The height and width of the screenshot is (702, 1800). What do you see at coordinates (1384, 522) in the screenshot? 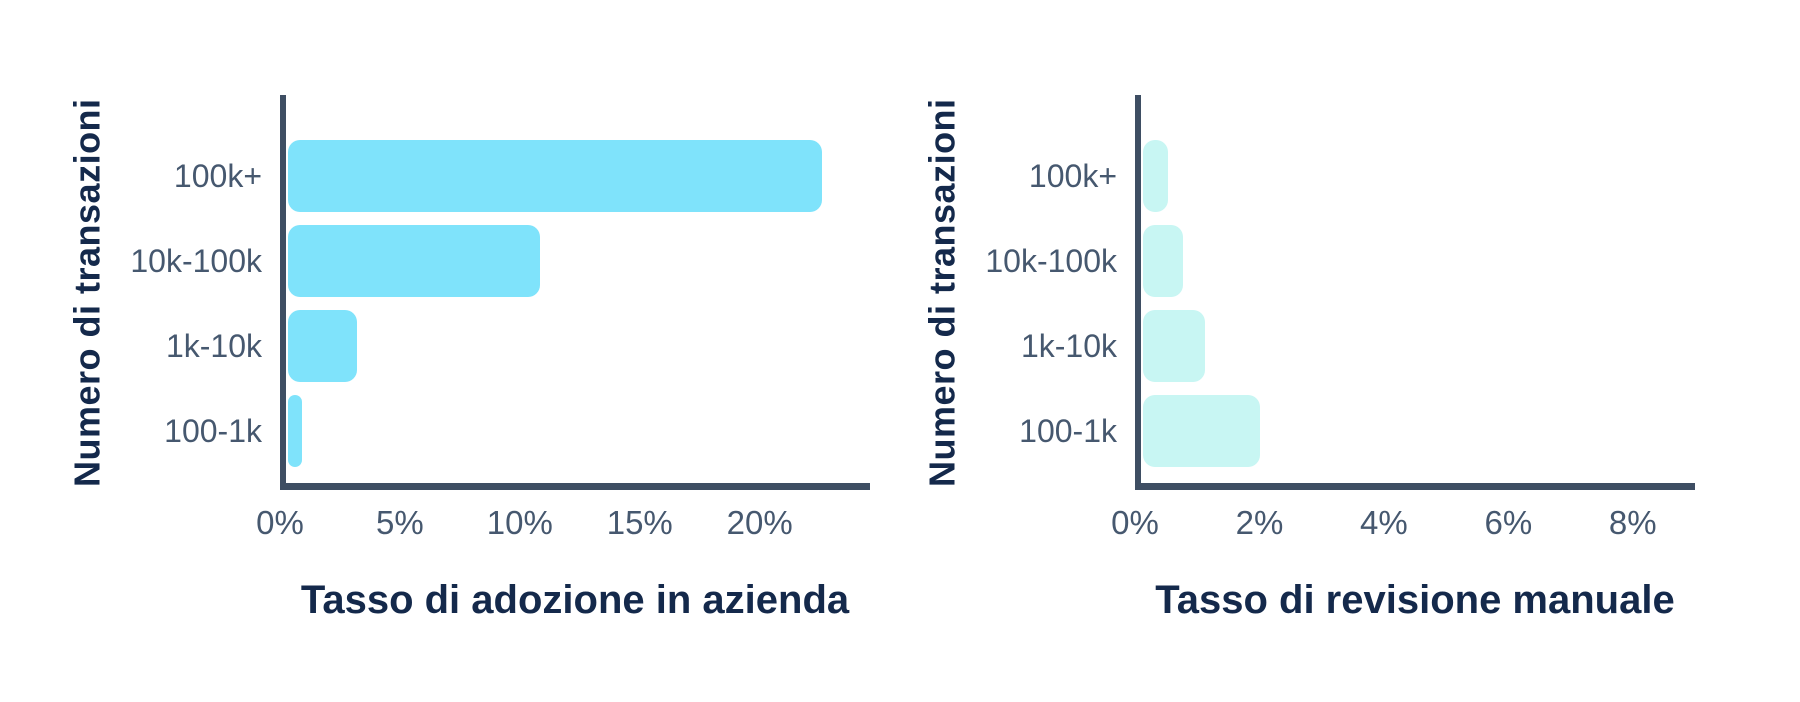
I see `x-tick-label: 4%` at bounding box center [1384, 522].